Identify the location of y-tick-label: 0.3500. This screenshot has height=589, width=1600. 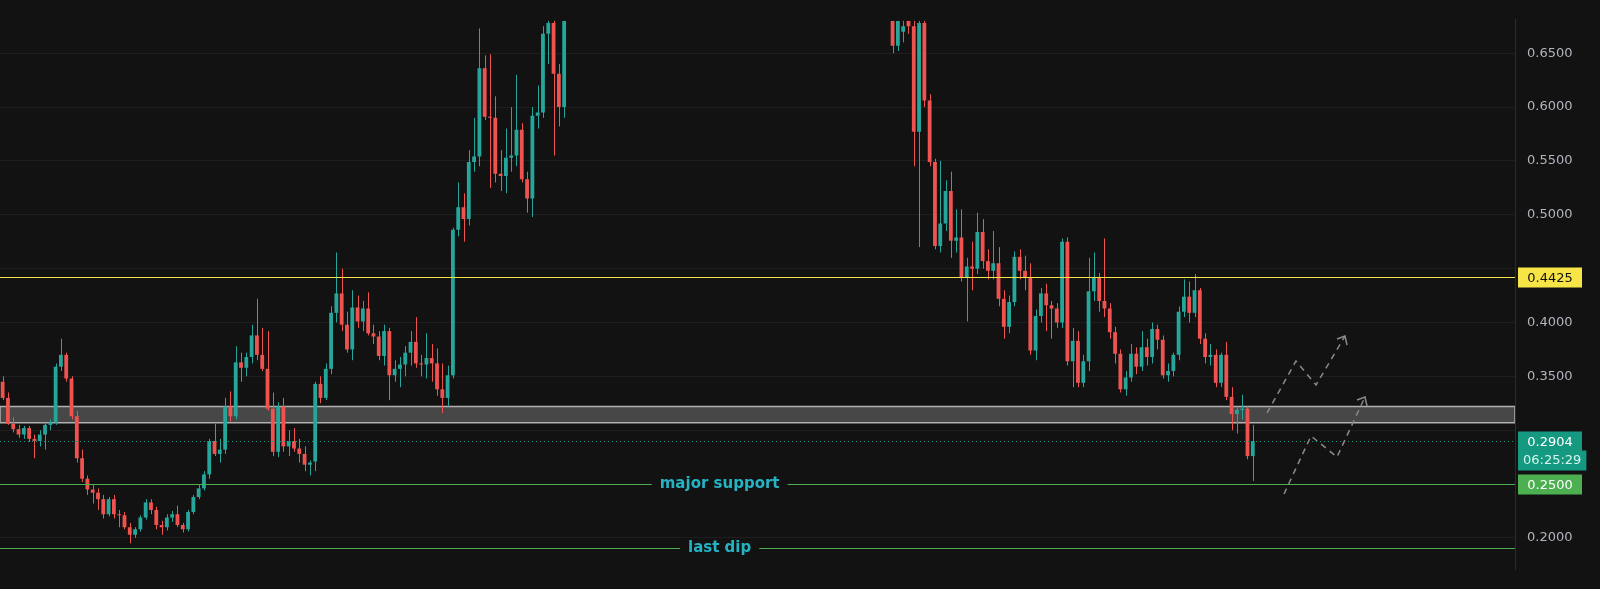
(1550, 375).